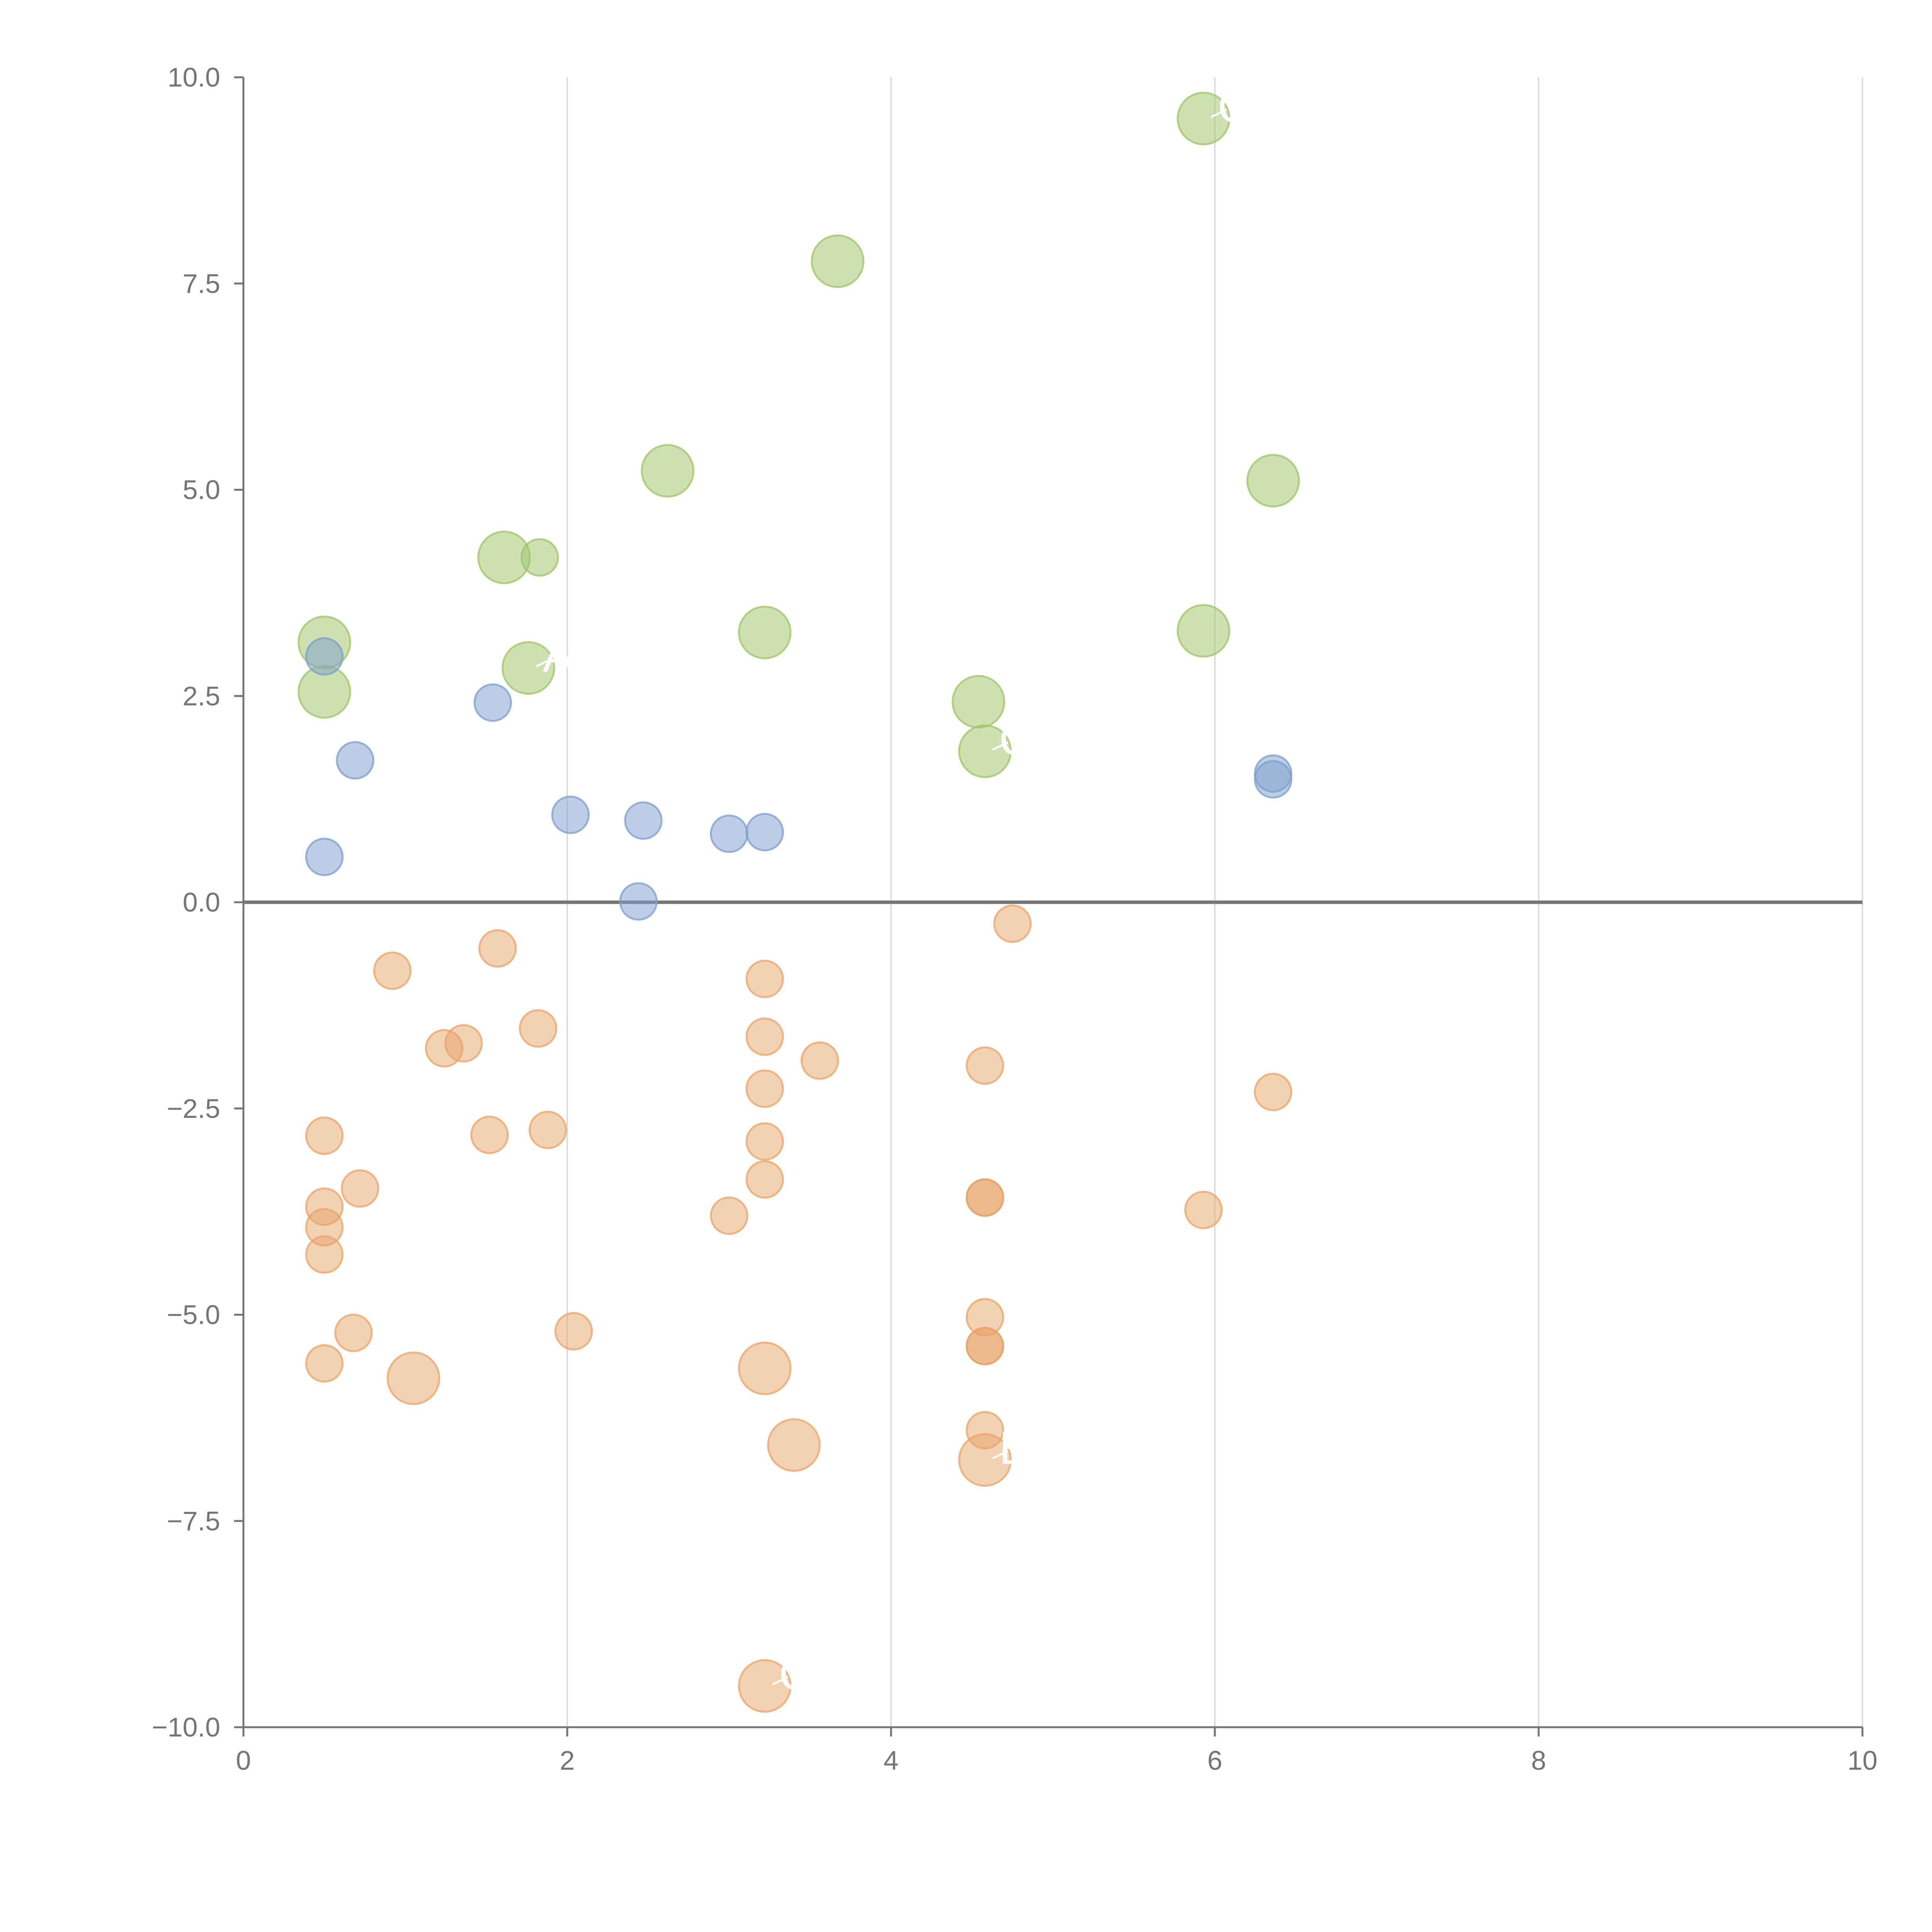 This screenshot has width=1932, height=1932. What do you see at coordinates (1014, 1448) in the screenshot?
I see `bubble-label: B` at bounding box center [1014, 1448].